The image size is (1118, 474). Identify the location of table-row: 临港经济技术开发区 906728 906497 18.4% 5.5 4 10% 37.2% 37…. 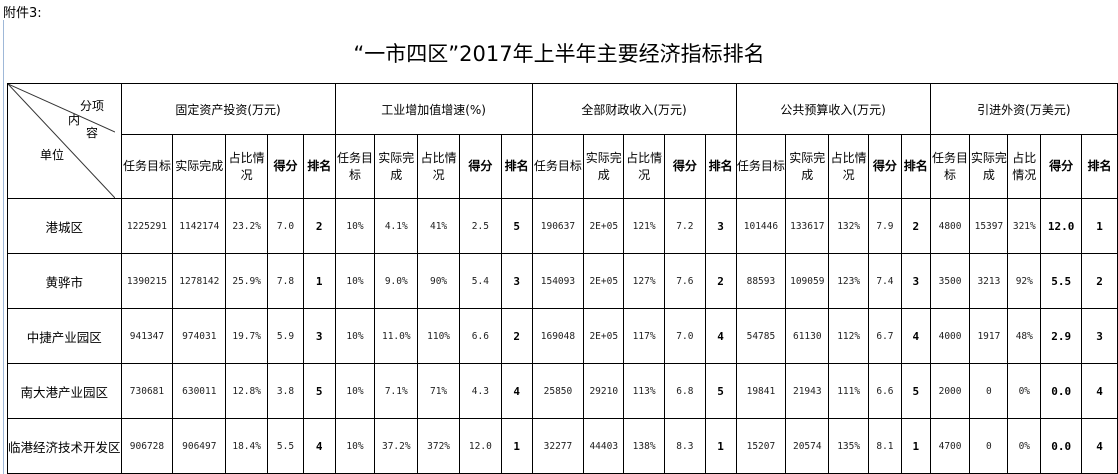
(562, 446).